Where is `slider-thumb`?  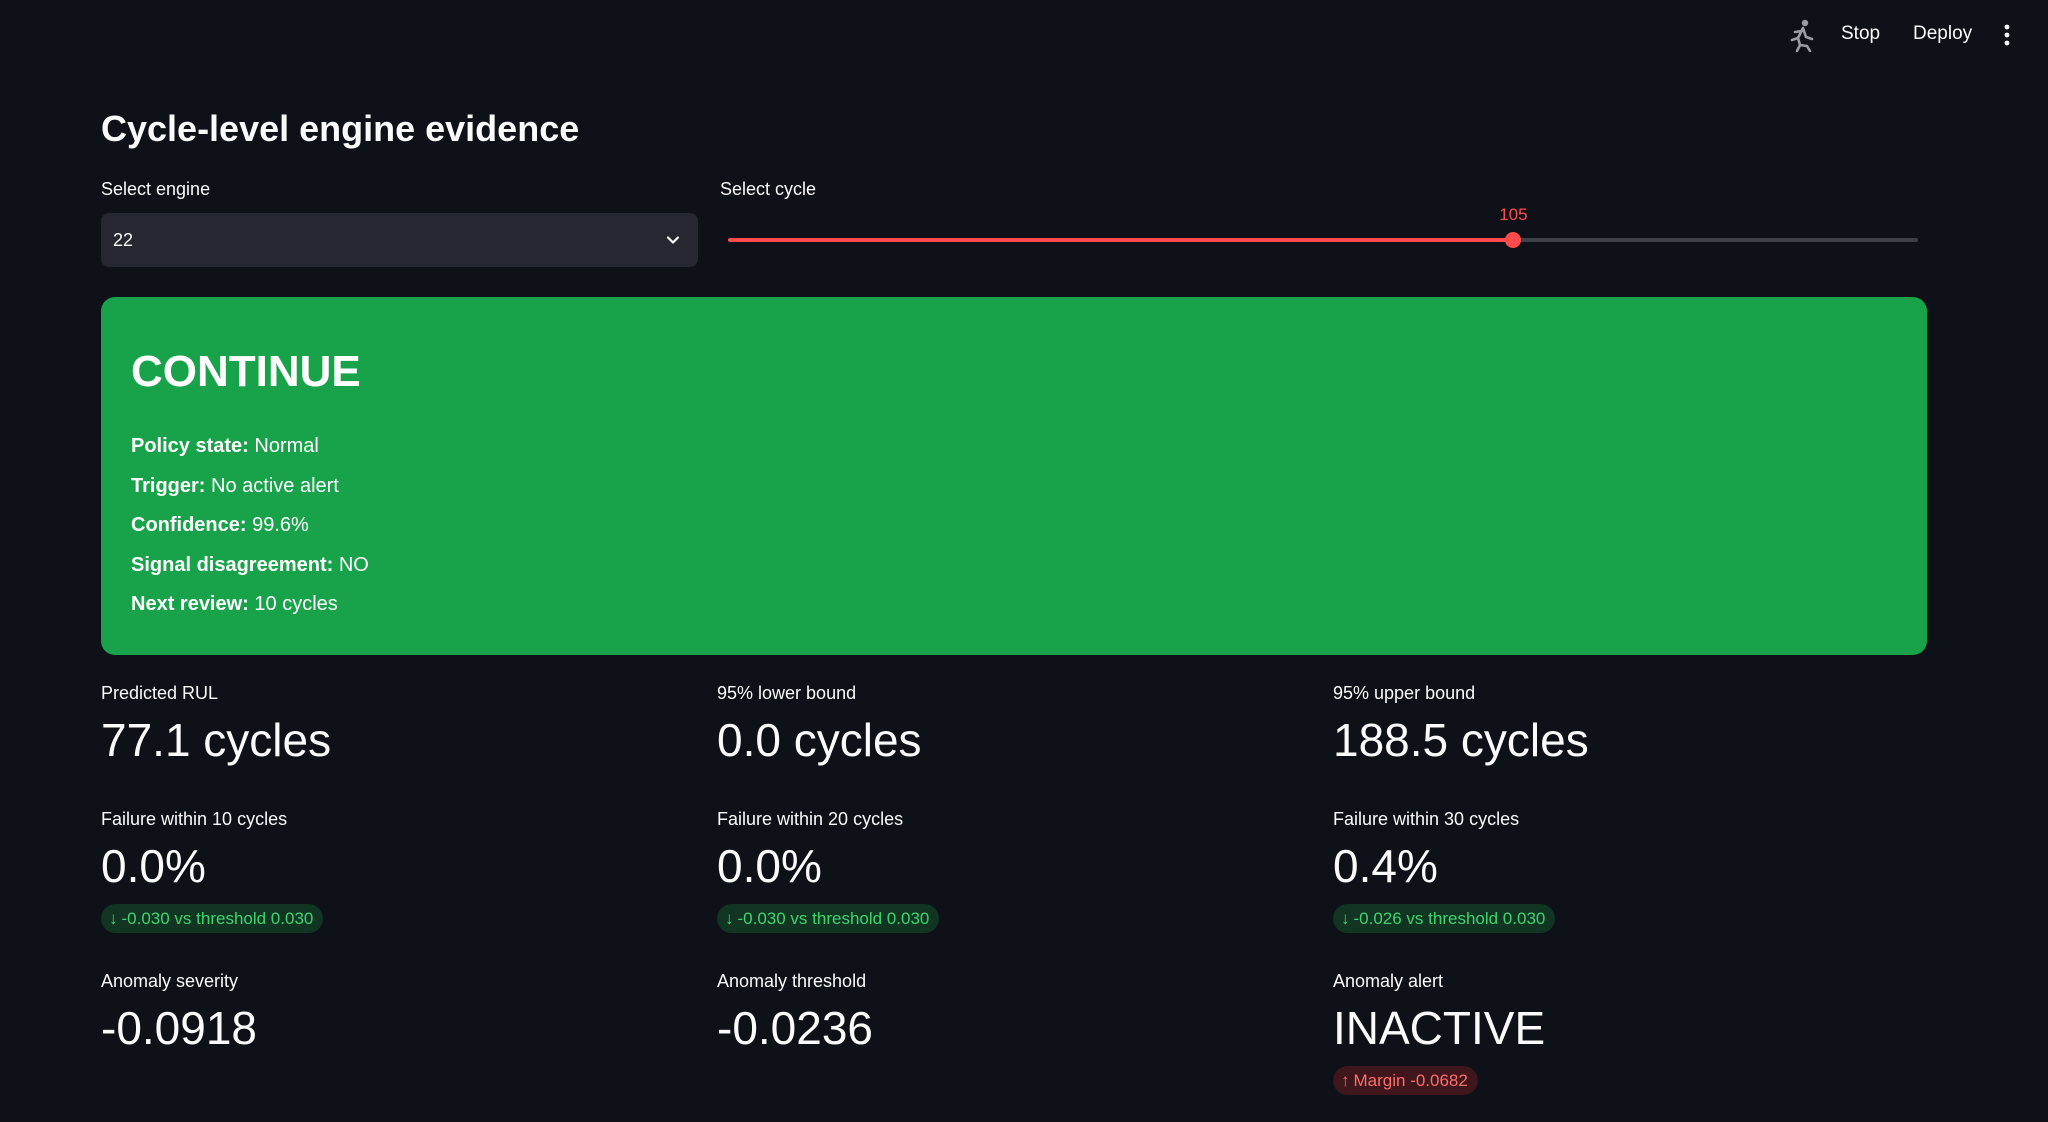
slider-thumb is located at coordinates (1513, 240).